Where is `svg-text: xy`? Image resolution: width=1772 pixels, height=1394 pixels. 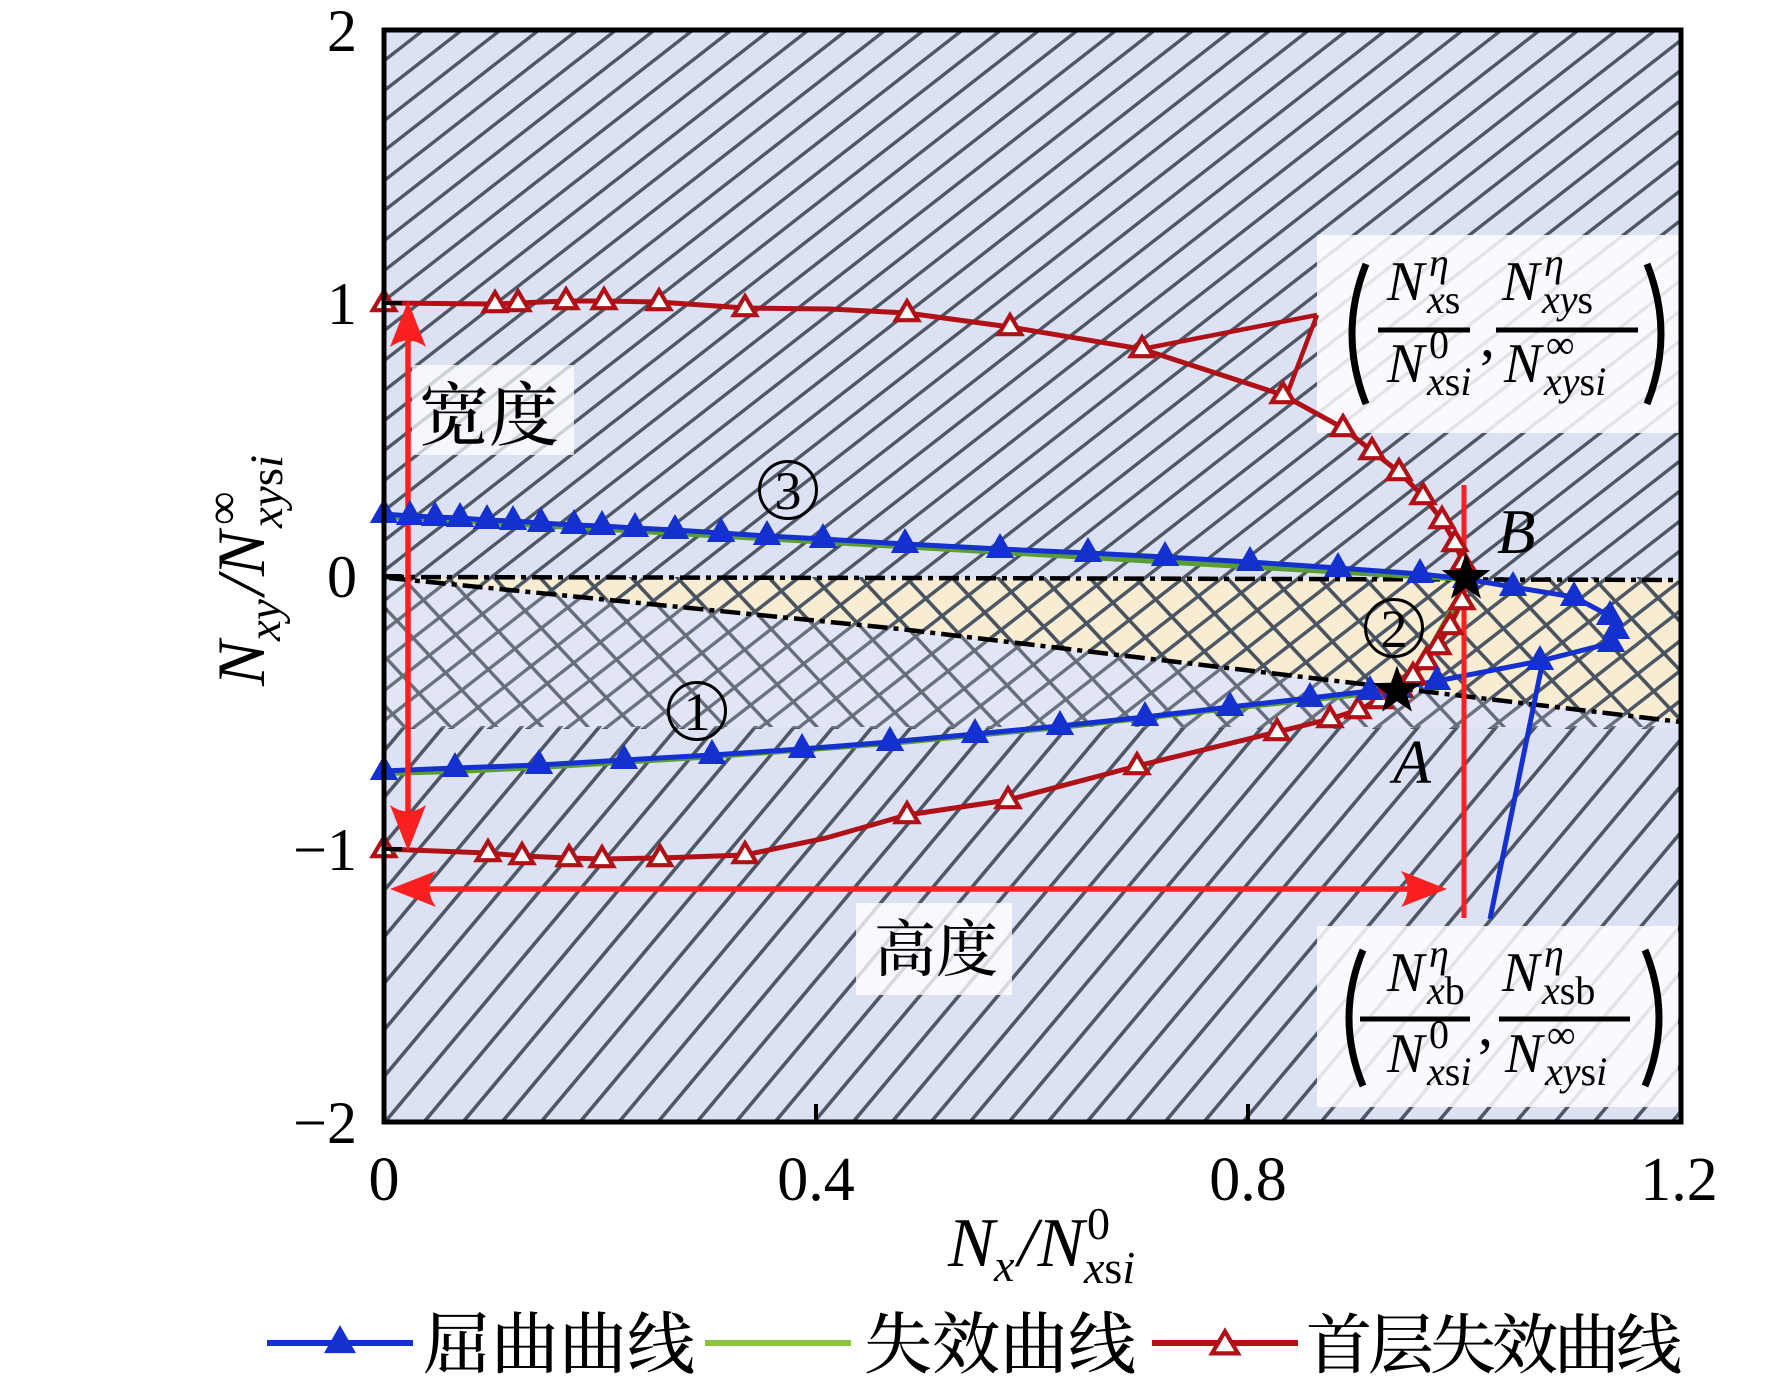
svg-text: xy is located at coordinates (265, 620).